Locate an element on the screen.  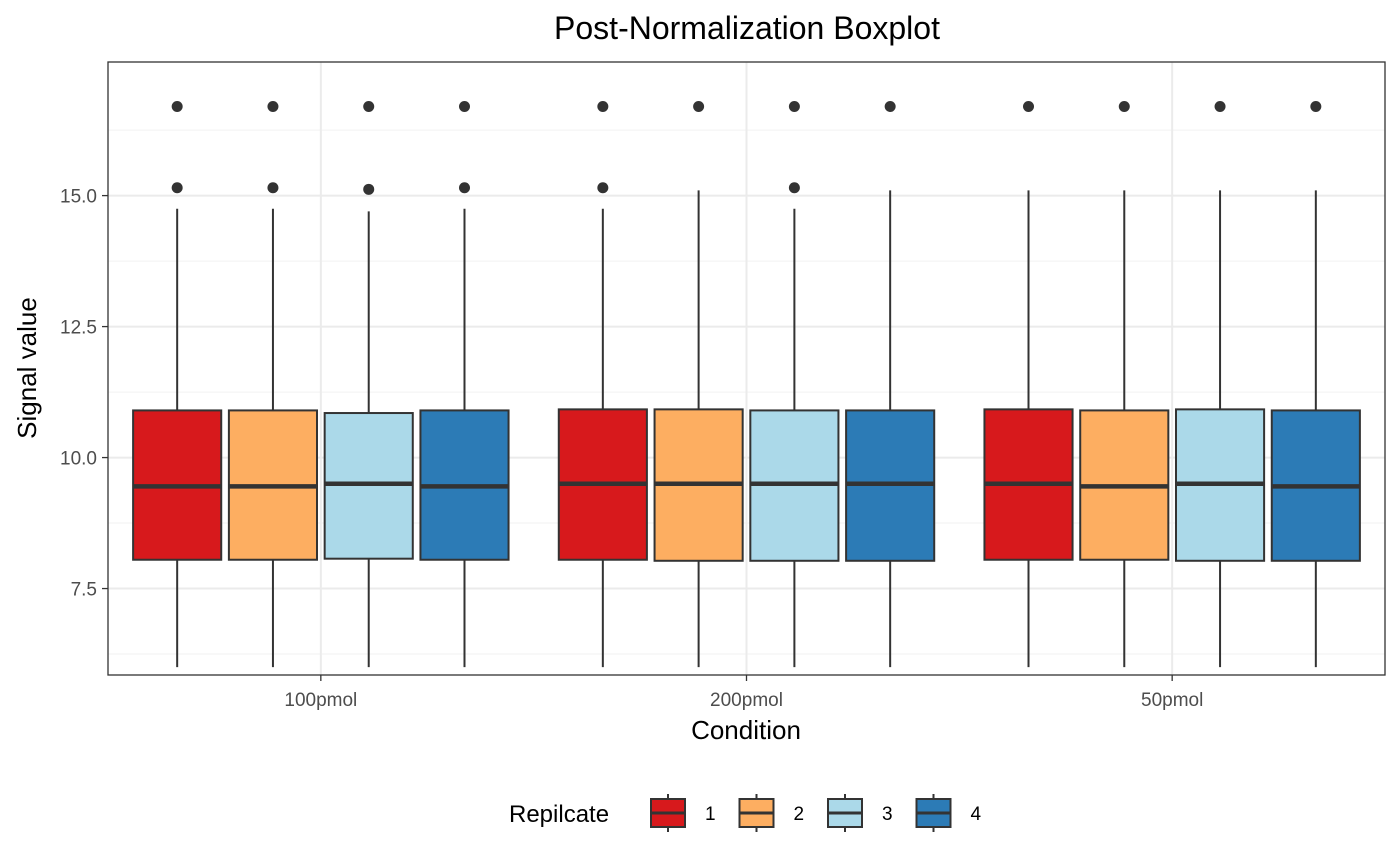
x-tick-label: 200pmol is located at coordinates (746, 700).